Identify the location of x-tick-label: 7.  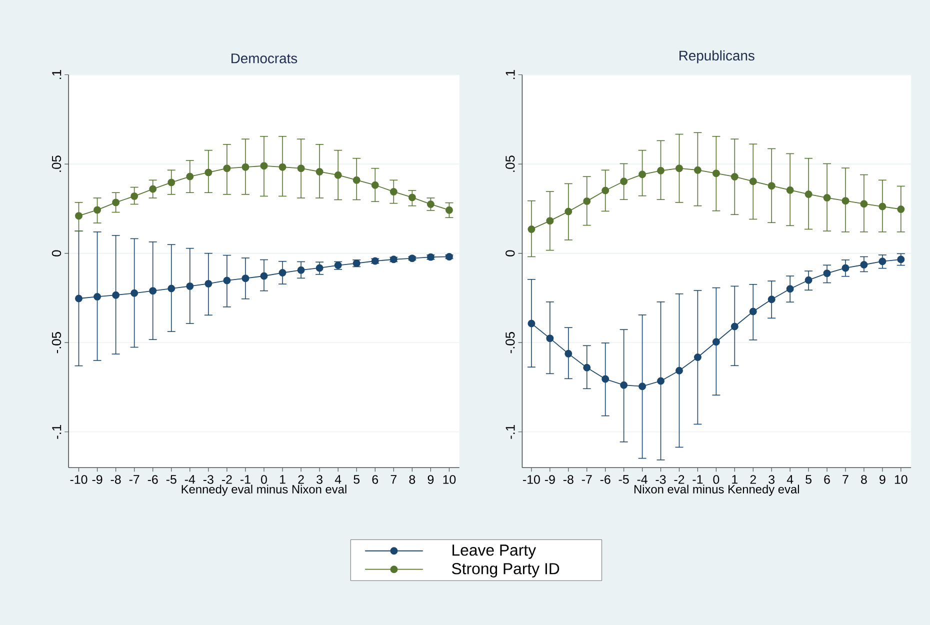
(393, 479).